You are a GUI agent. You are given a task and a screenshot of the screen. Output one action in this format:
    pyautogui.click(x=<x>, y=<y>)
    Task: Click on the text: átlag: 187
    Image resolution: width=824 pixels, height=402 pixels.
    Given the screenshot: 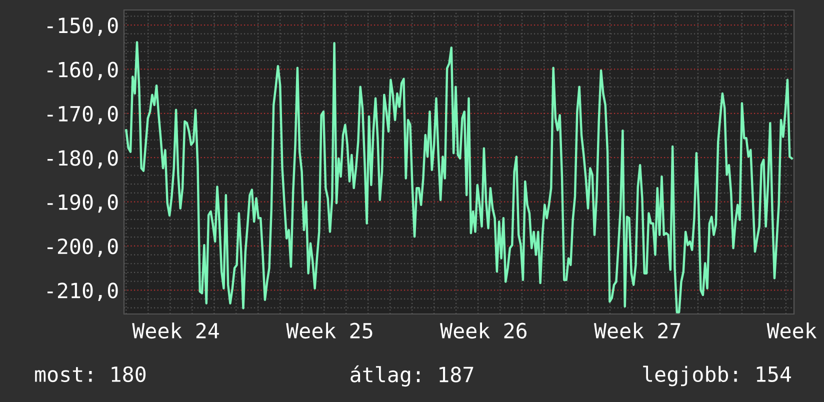 What is the action you would take?
    pyautogui.click(x=412, y=376)
    